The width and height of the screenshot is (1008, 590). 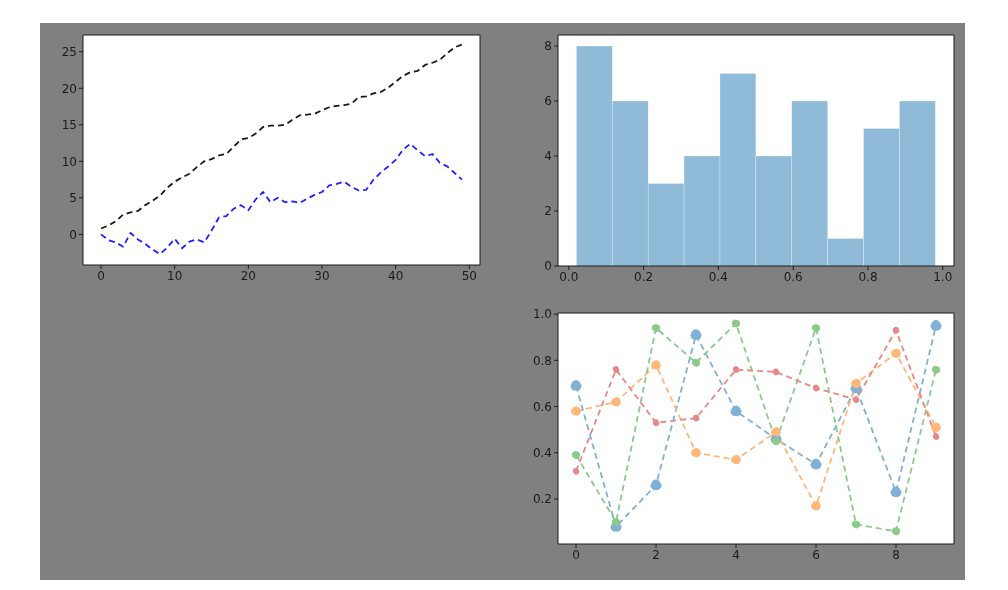 I want to click on x-tick-label: 40, so click(x=395, y=275).